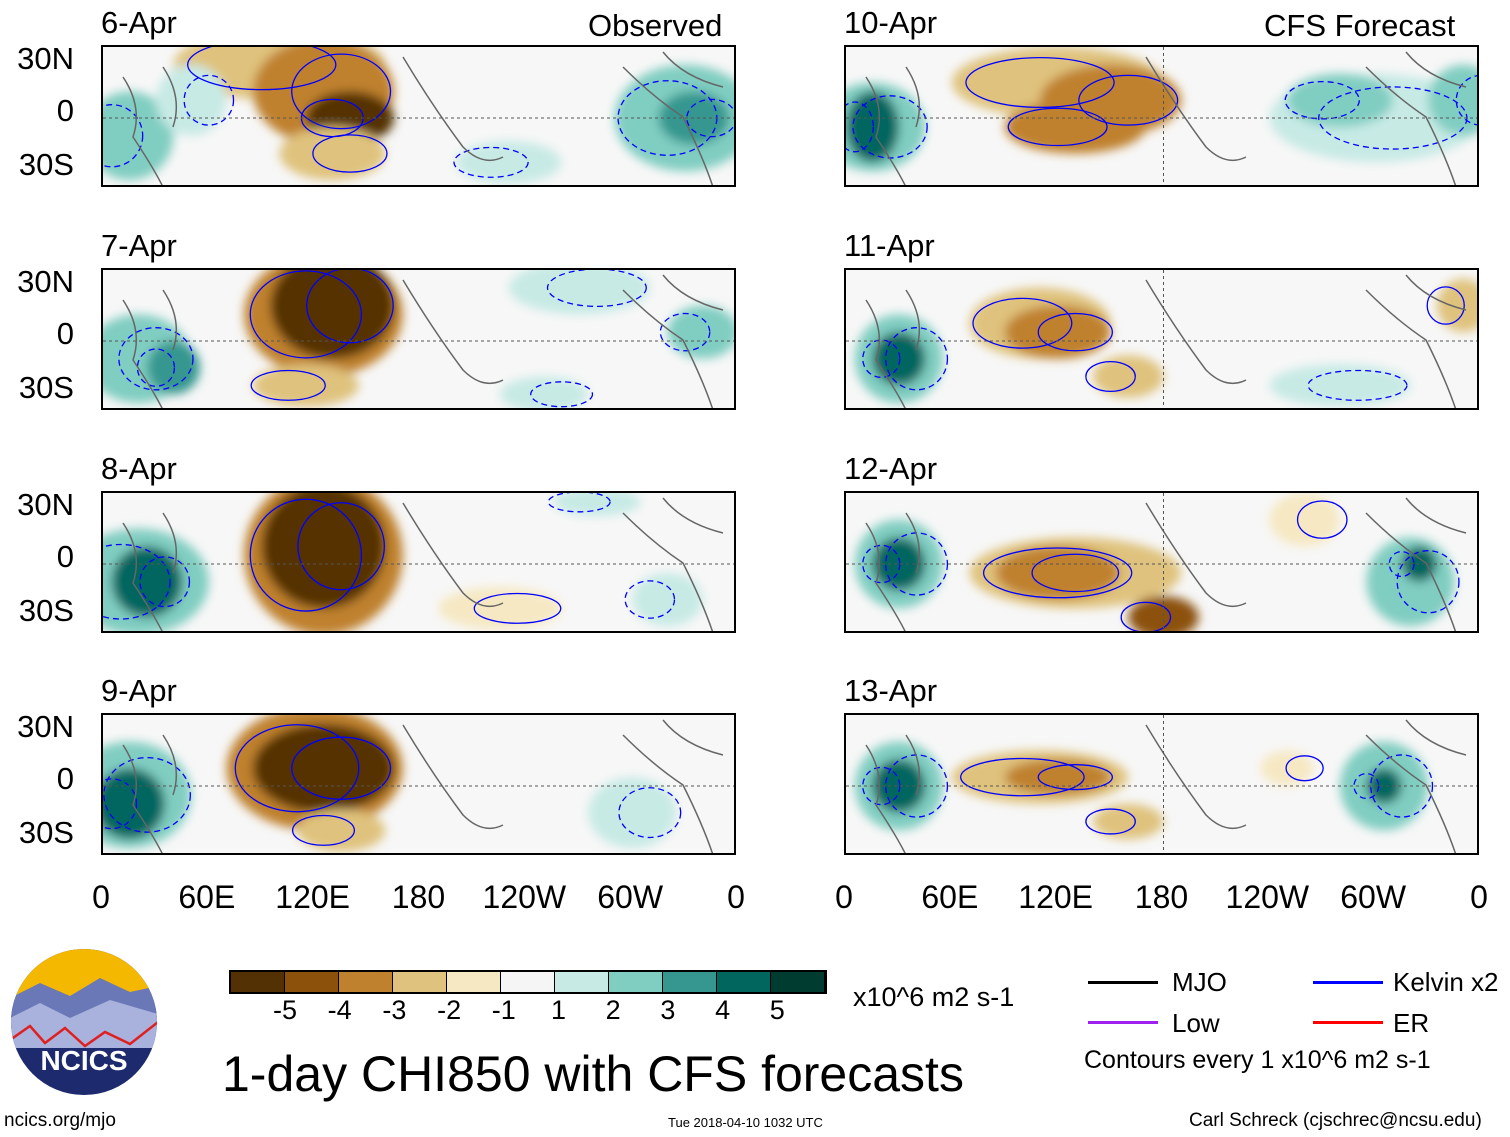 Image resolution: width=1510 pixels, height=1137 pixels. I want to click on colorbar-tick-label: 2, so click(613, 1010).